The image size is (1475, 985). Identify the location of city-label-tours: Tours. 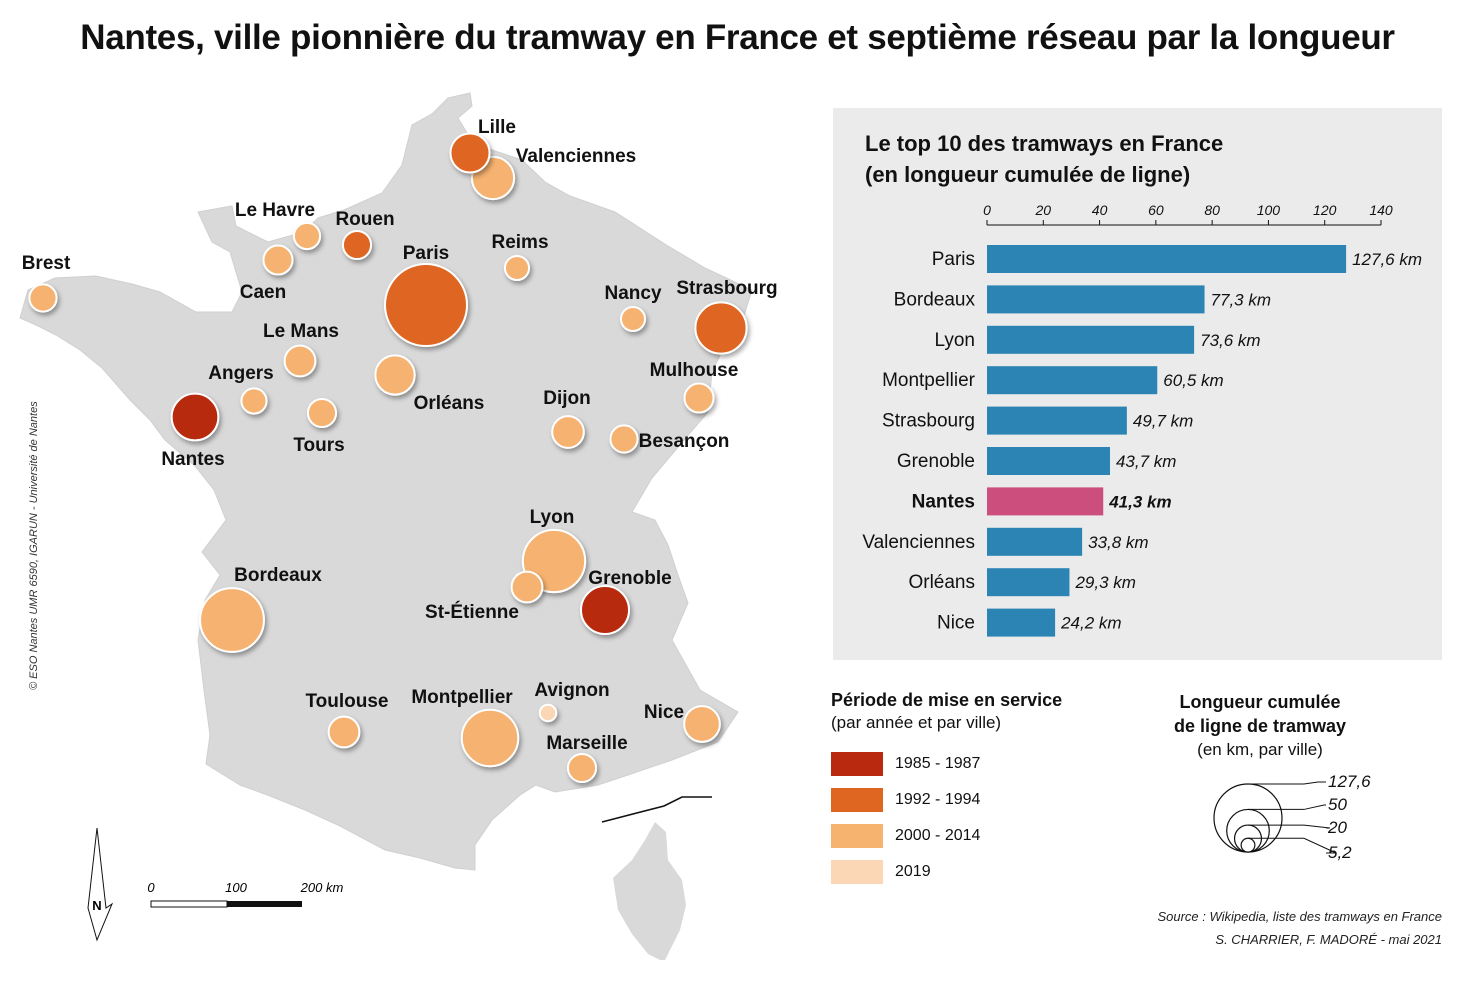
(318, 445).